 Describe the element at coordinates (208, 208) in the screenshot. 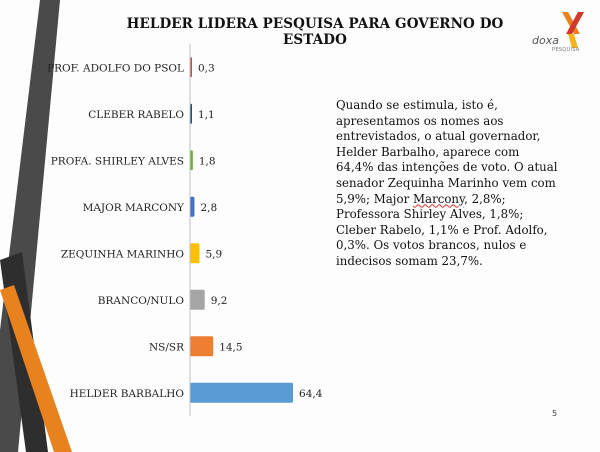

I see `value-label: 2,8` at that location.